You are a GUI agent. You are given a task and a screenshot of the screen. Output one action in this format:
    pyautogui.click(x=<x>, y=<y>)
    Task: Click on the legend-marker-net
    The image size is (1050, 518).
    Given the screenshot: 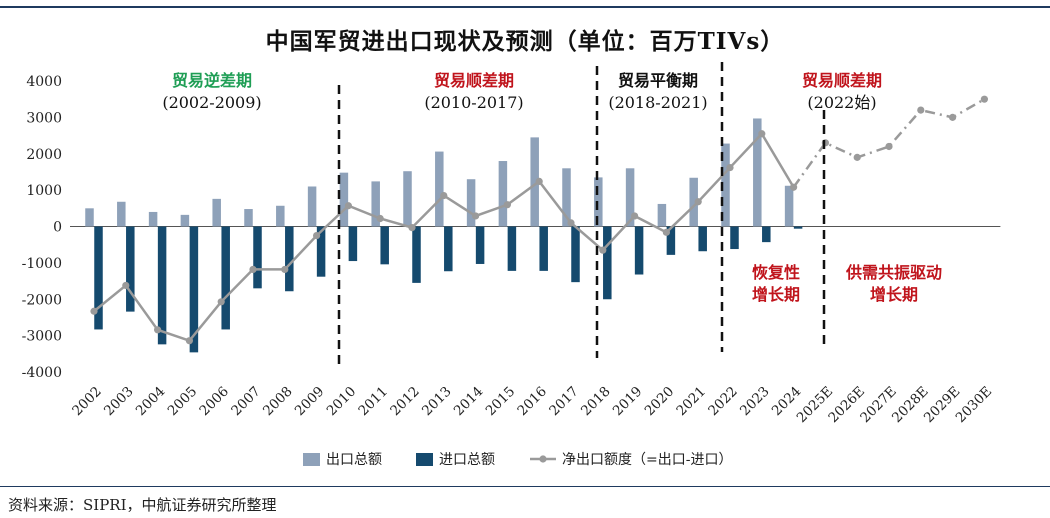 What is the action you would take?
    pyautogui.click(x=543, y=459)
    